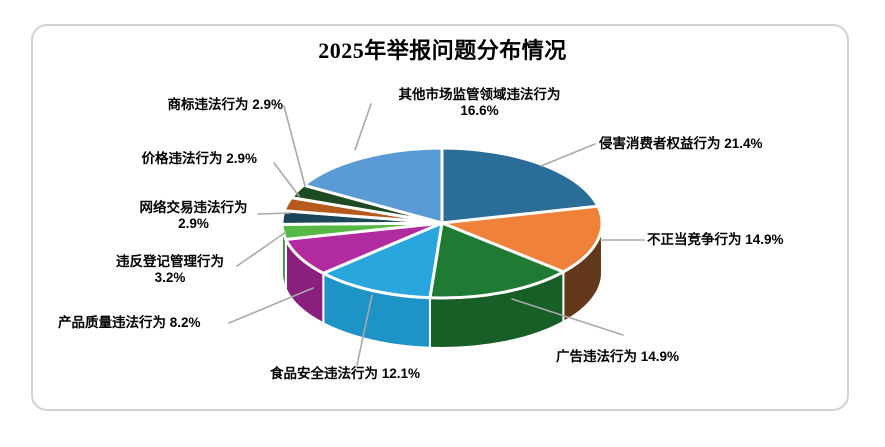 The height and width of the screenshot is (447, 885). I want to click on label-food-safety: 食品安全违法行为 12.1%, so click(345, 373).